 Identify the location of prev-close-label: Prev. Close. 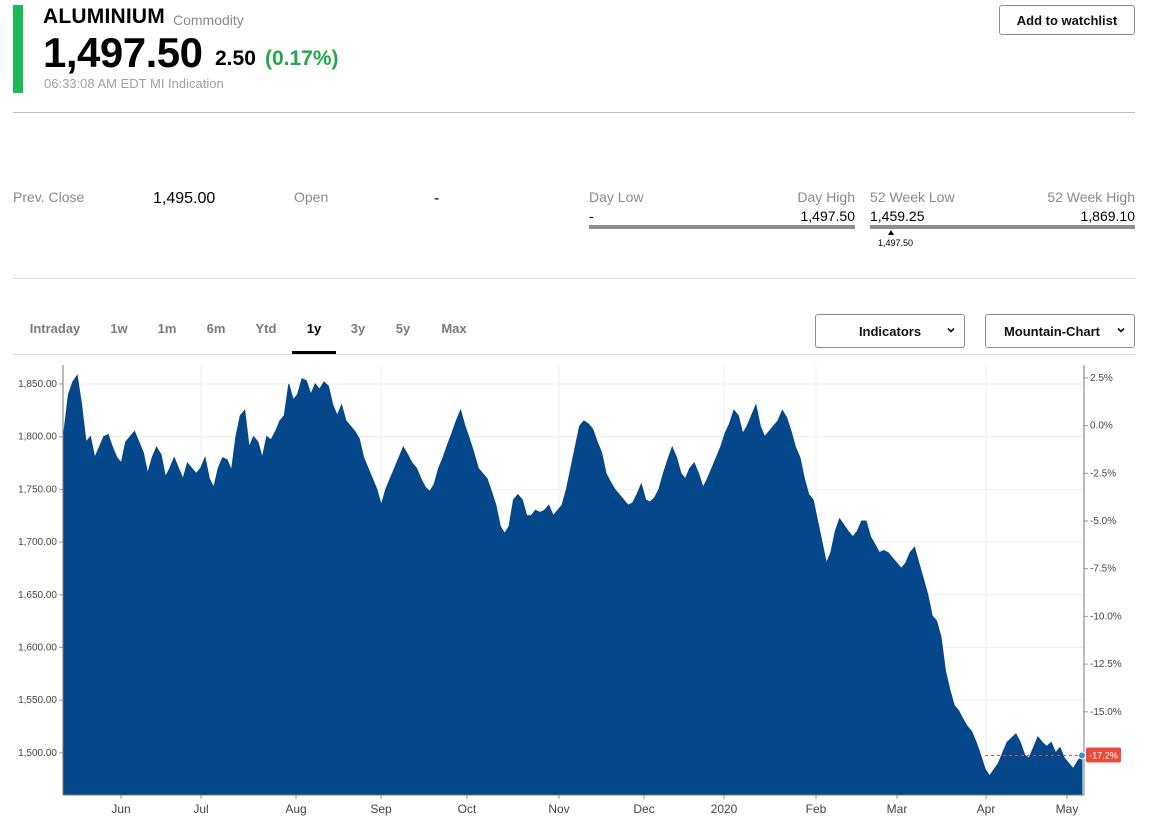
(49, 197).